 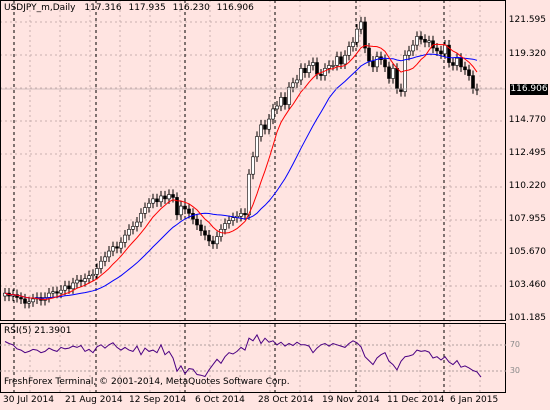 What do you see at coordinates (514, 344) in the screenshot?
I see `rsi-level-label: 70` at bounding box center [514, 344].